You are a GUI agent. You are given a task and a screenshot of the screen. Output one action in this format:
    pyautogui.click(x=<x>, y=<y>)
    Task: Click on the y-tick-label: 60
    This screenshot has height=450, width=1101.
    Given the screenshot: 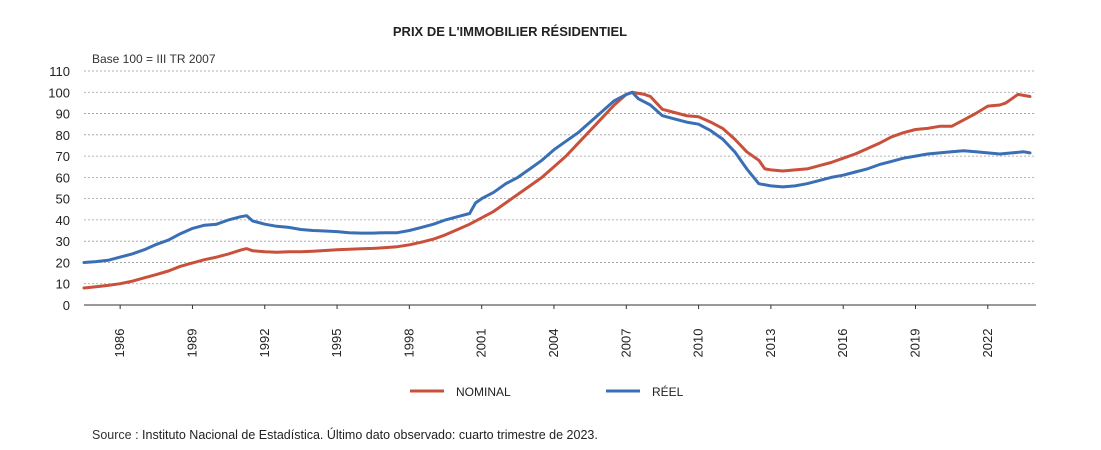 What is the action you would take?
    pyautogui.click(x=63, y=177)
    